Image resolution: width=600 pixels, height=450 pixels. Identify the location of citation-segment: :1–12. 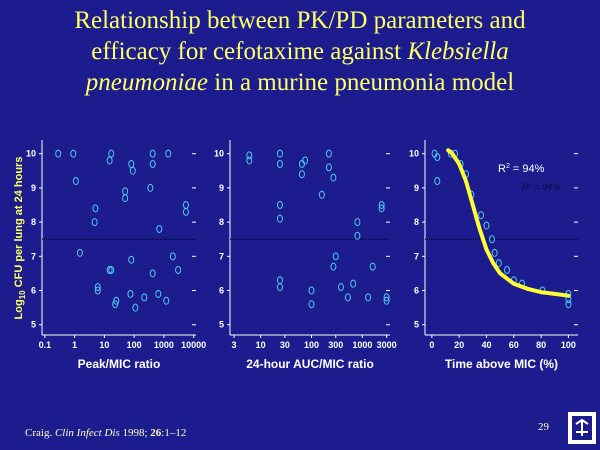
(173, 433).